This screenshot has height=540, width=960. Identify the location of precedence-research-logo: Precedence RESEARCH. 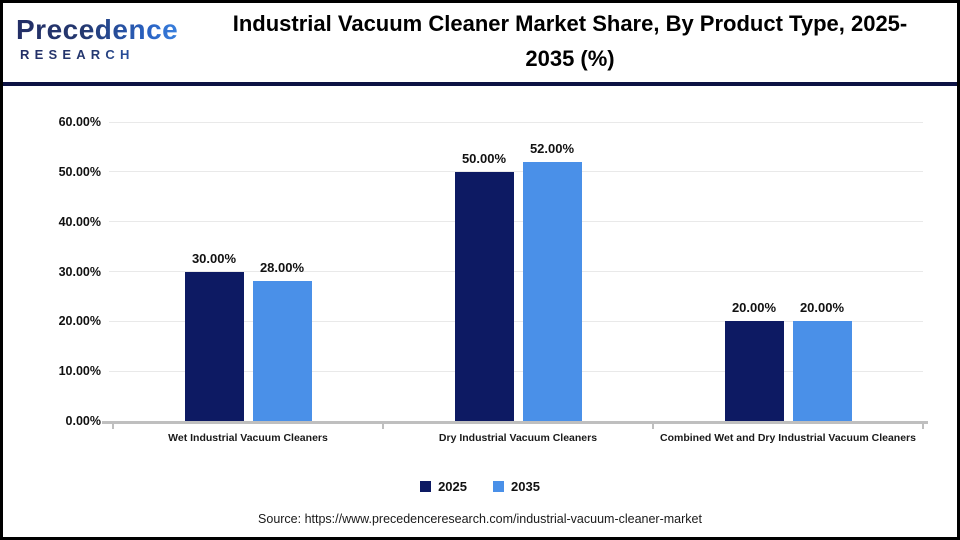
(93, 42).